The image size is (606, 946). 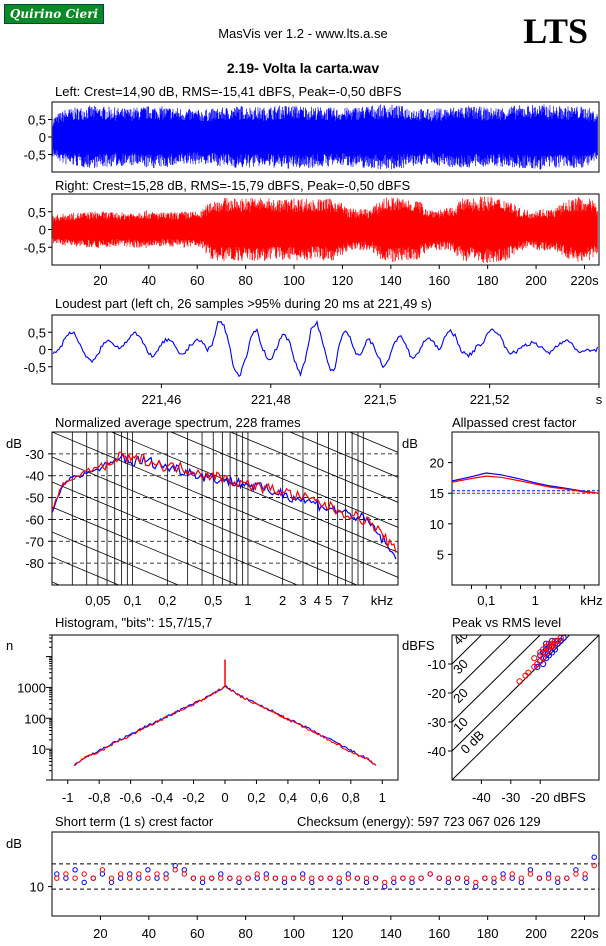 What do you see at coordinates (294, 933) in the screenshot?
I see `short-term-crest-xtick-label: 100` at bounding box center [294, 933].